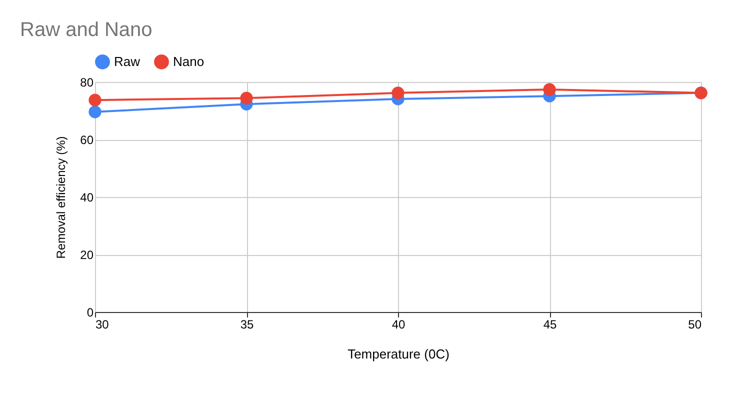 The height and width of the screenshot is (410, 748). Describe the element at coordinates (399, 354) in the screenshot. I see `x-axis-title: Temperature (0C)` at that location.